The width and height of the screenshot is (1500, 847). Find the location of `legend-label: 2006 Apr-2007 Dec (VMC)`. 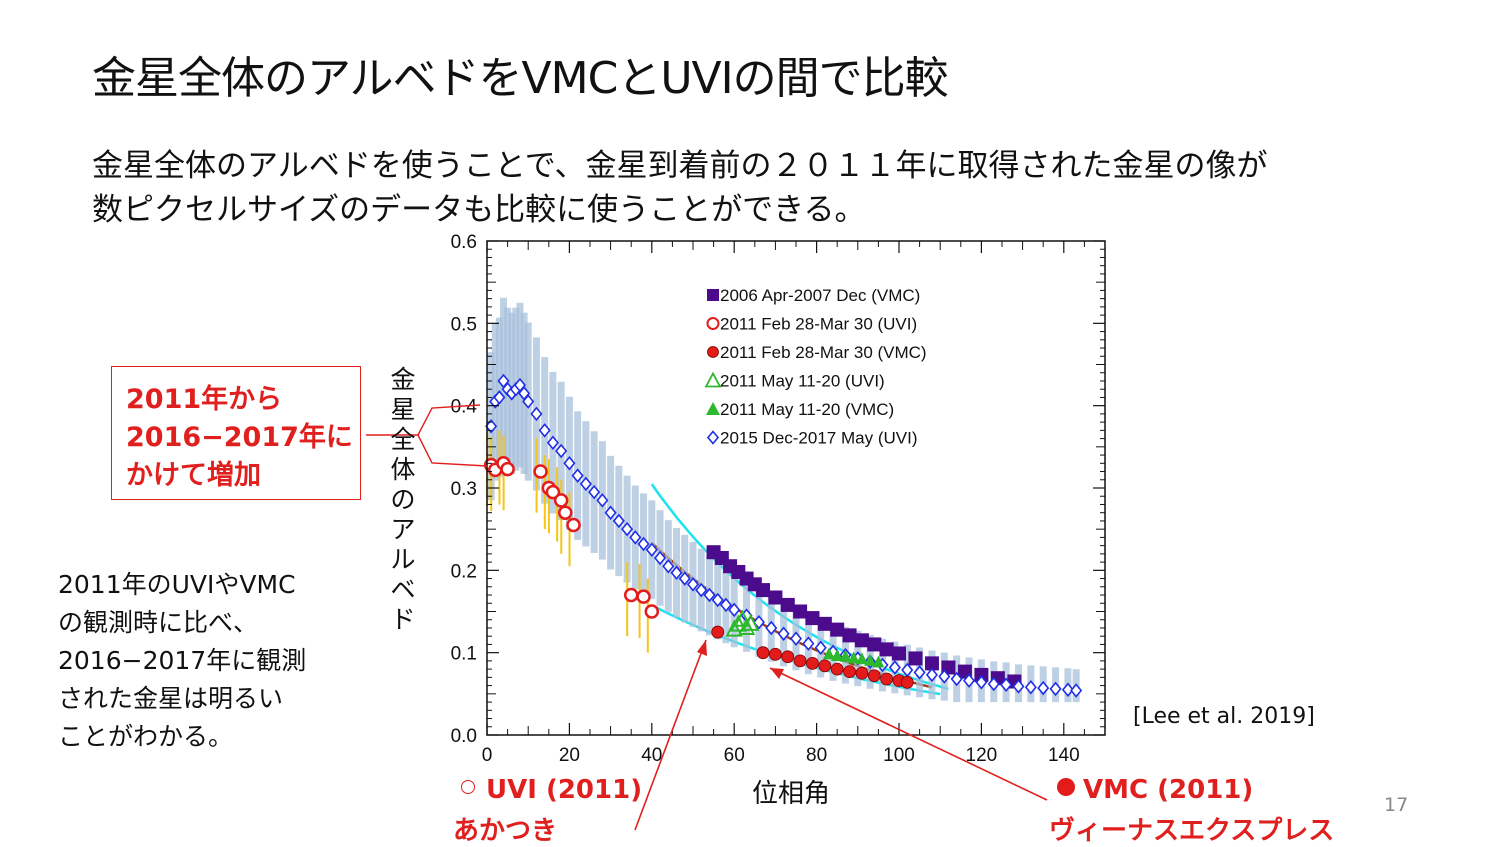

legend-label: 2006 Apr-2007 Dec (VMC) is located at coordinates (820, 295).